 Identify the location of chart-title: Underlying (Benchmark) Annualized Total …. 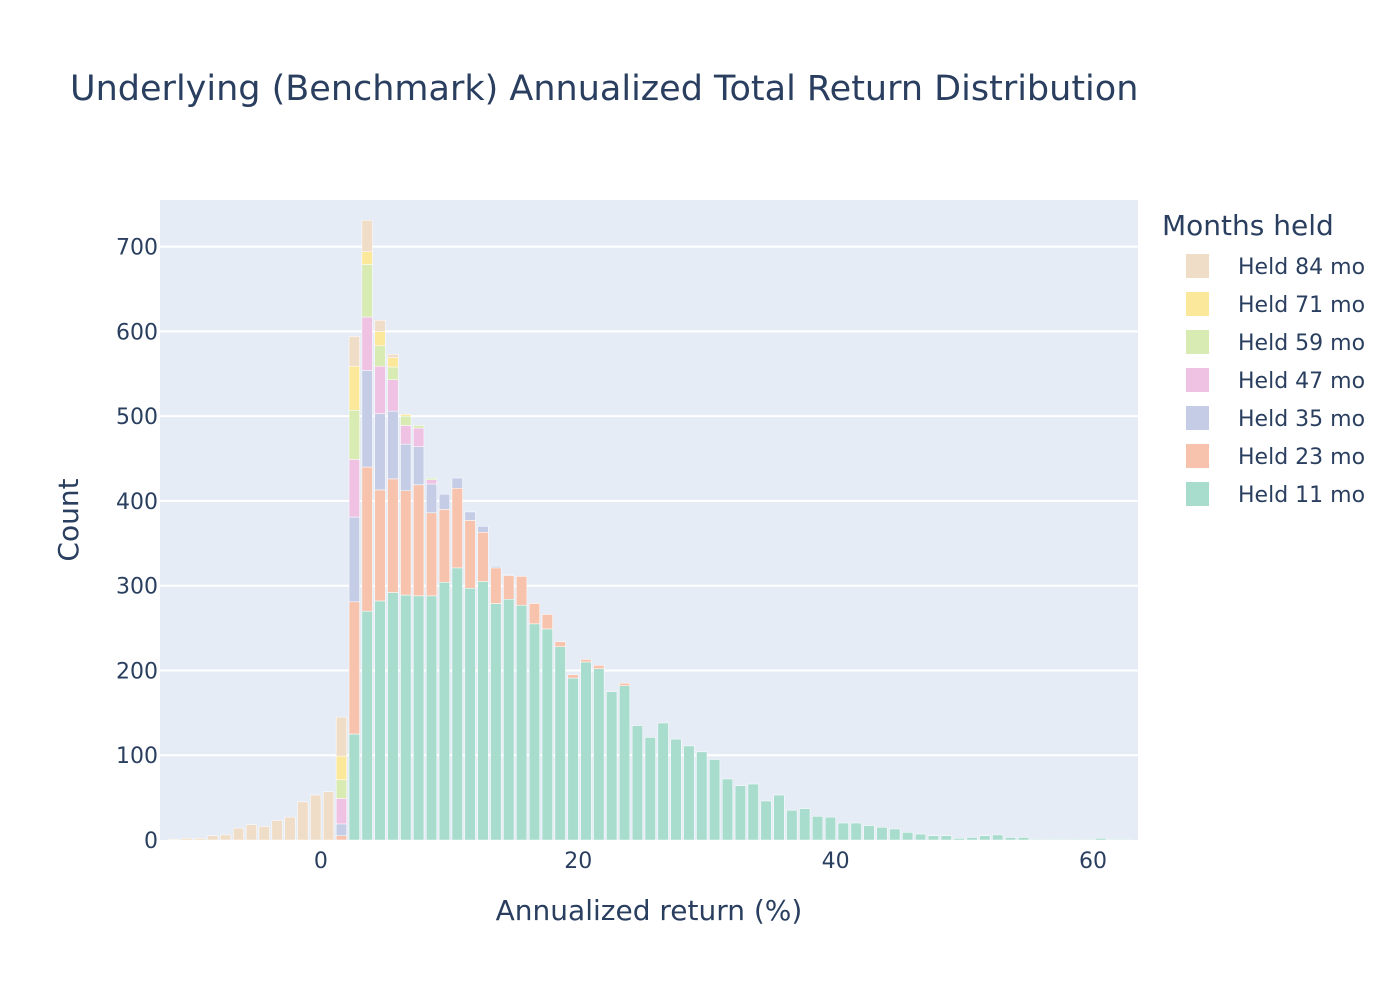
(604, 89).